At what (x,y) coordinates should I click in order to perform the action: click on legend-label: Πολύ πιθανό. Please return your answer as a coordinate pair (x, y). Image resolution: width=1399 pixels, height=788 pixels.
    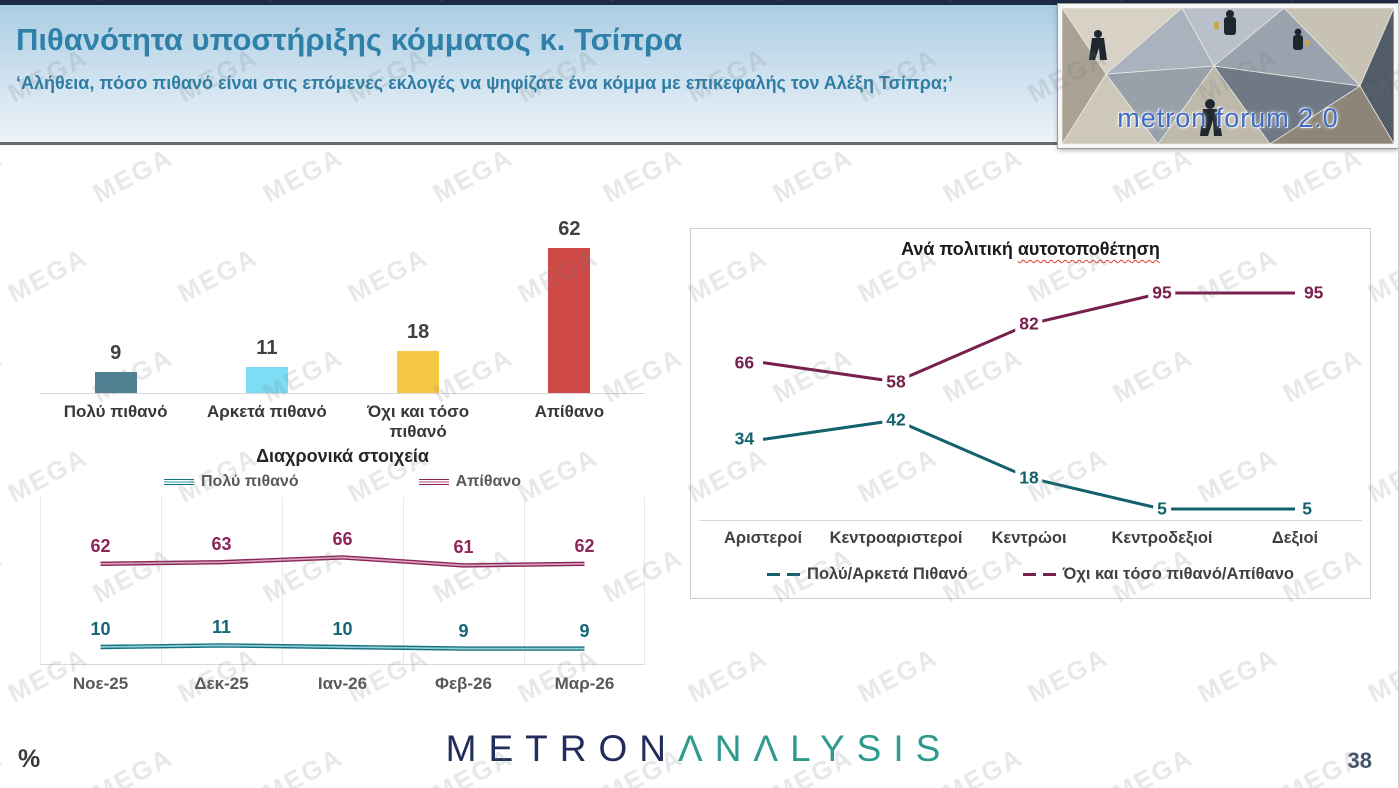
    Looking at the image, I should click on (250, 481).